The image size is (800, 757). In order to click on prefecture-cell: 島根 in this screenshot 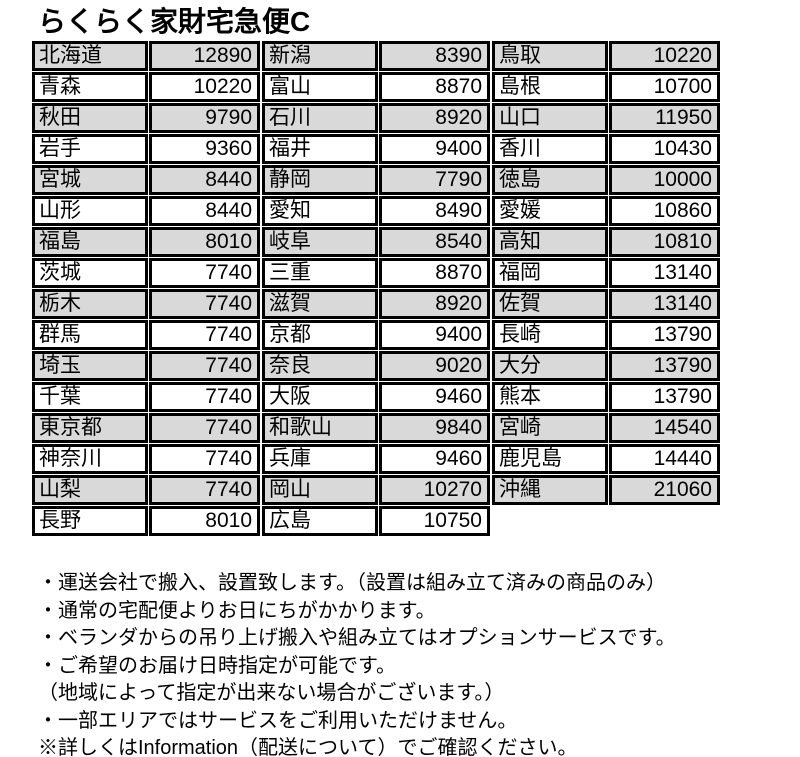, I will do `click(550, 87)`.